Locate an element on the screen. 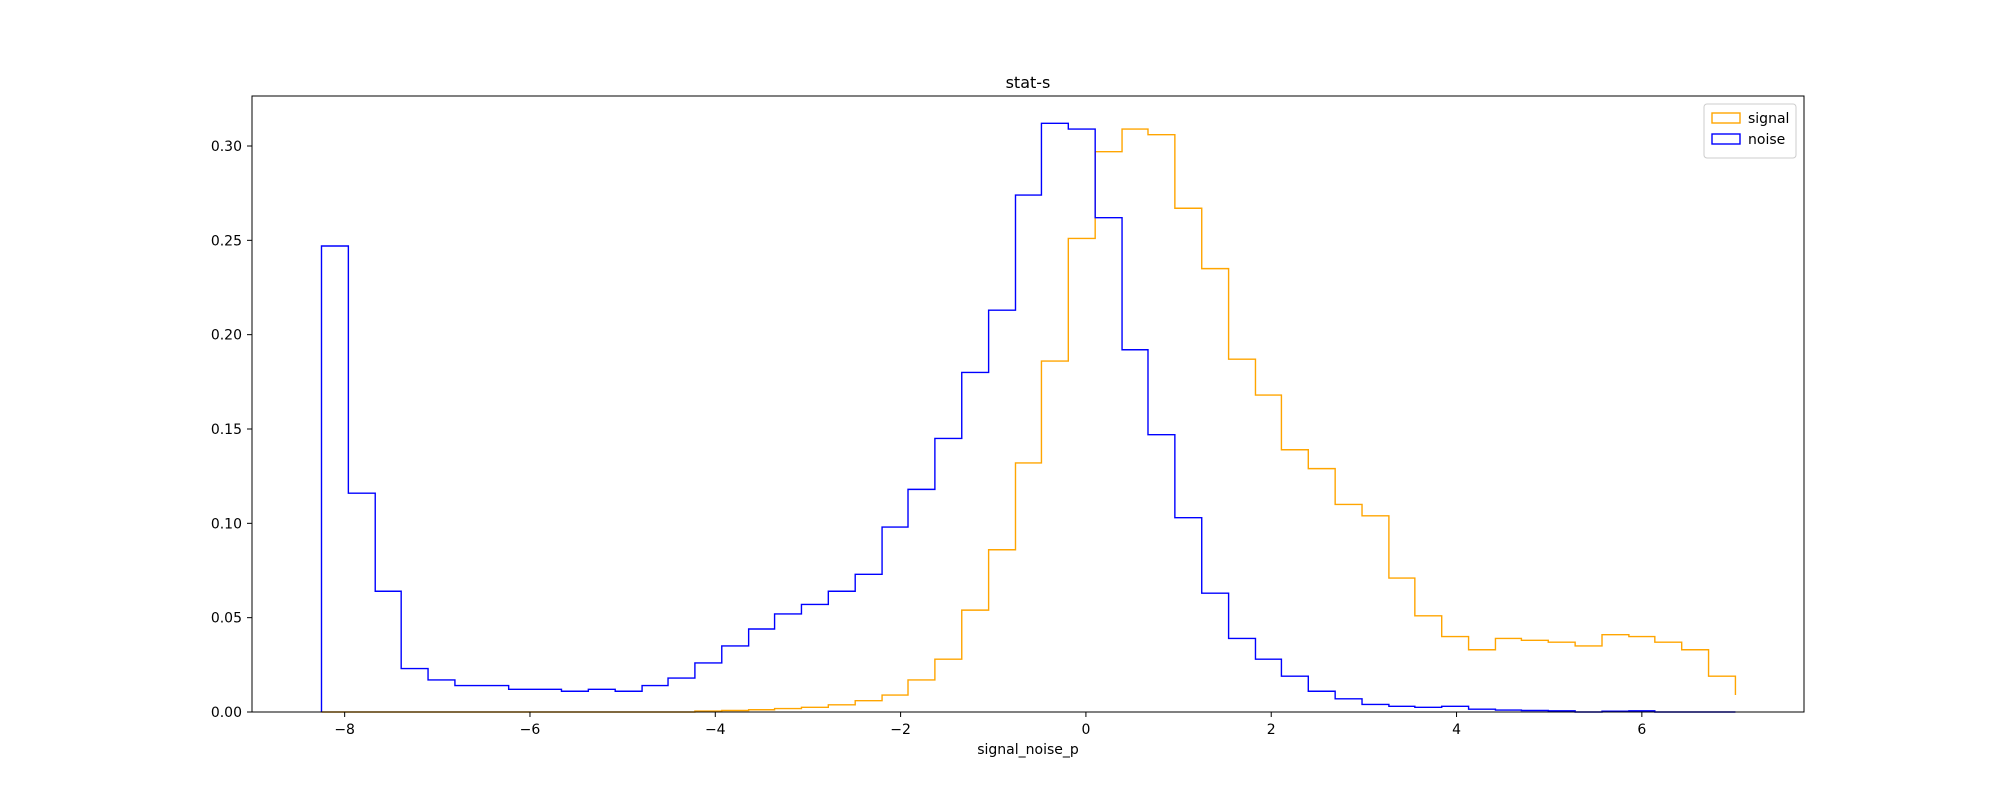  y-tick-label: 0.10 is located at coordinates (226, 524).